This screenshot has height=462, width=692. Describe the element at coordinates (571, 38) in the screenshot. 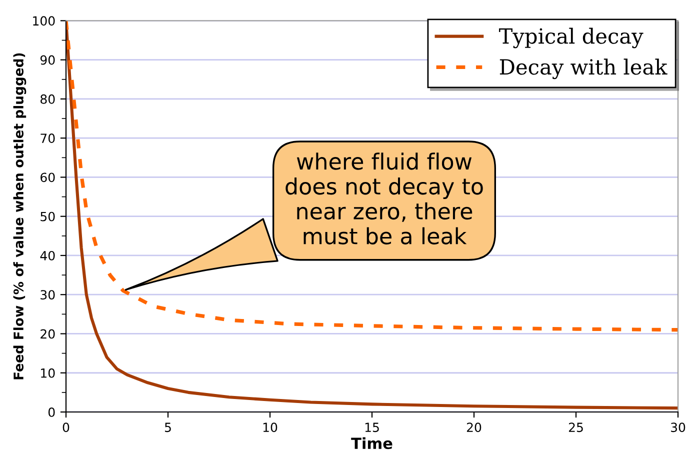

I see `legend-label: Typical decay` at that location.